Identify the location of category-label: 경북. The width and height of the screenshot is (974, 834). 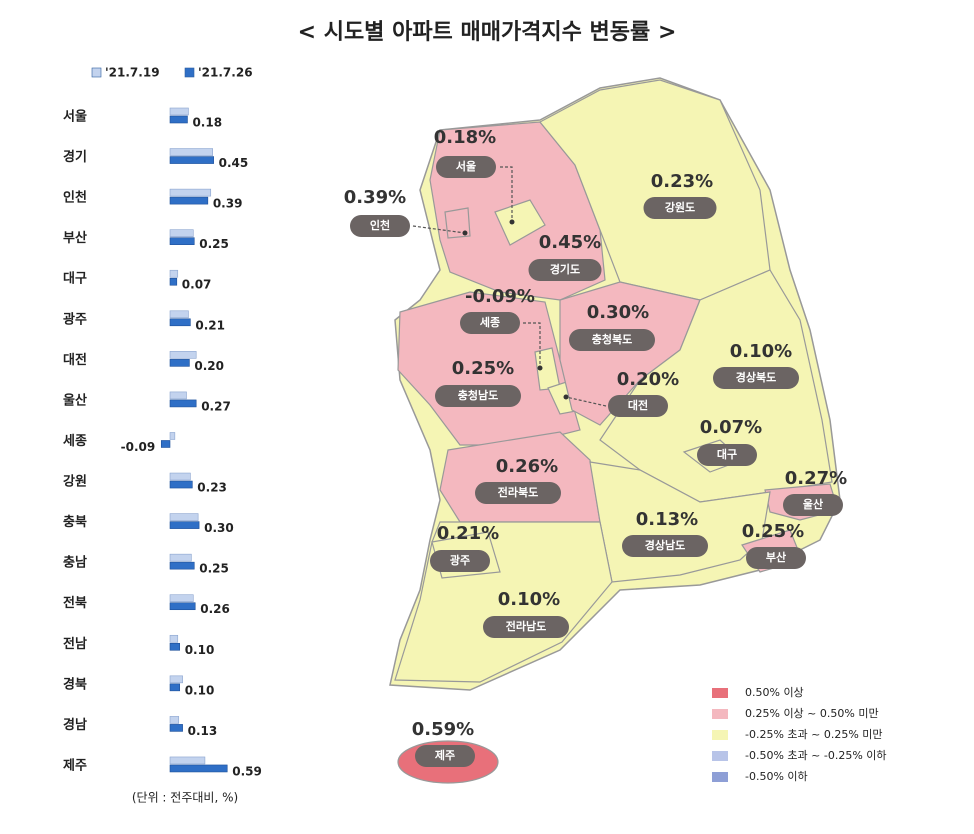
(75, 684).